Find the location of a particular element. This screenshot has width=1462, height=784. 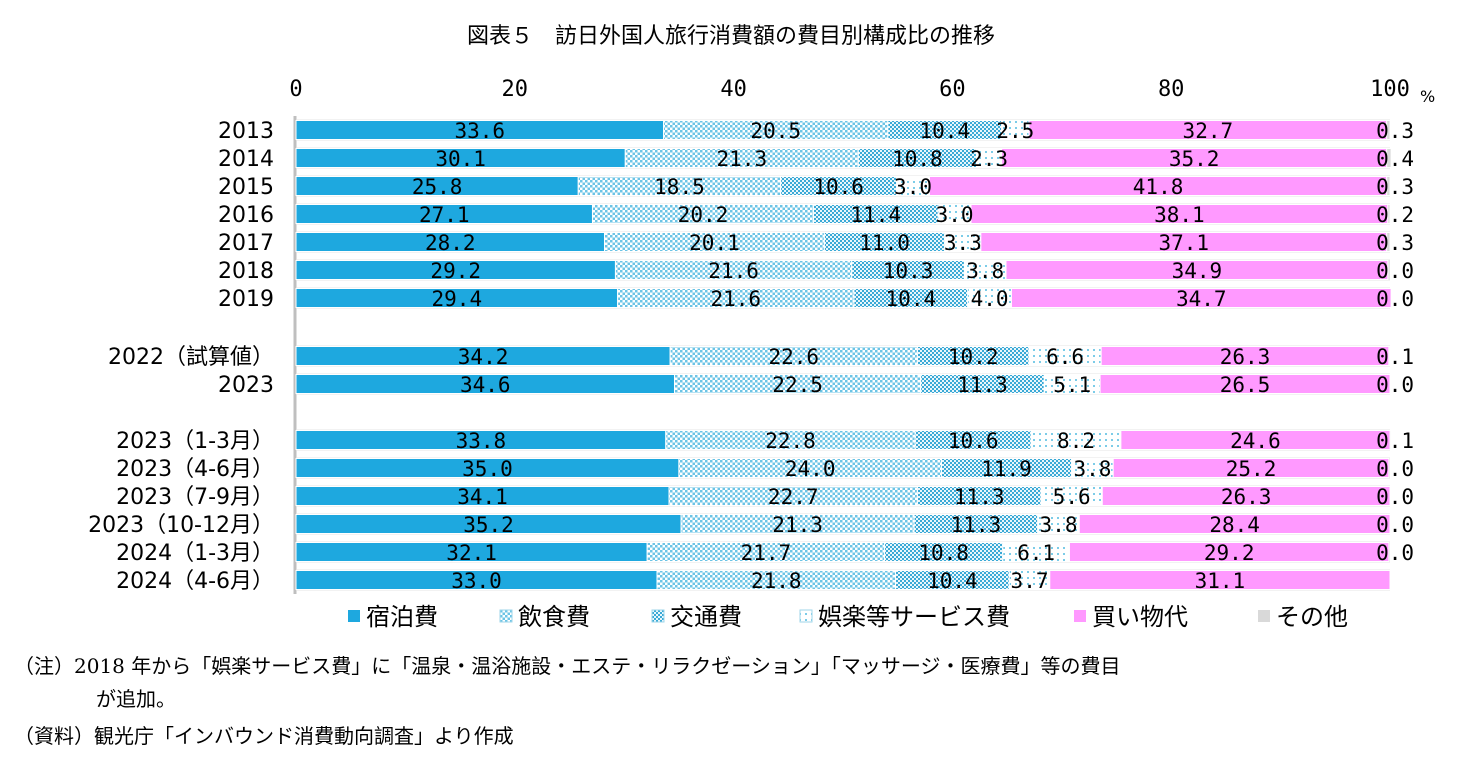

data-label: 22.7 is located at coordinates (793, 497).